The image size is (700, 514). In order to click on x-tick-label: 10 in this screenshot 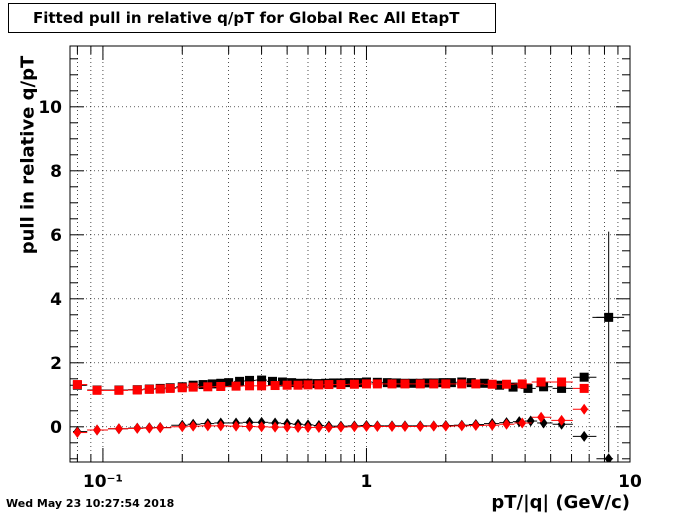, I will do `click(630, 482)`.